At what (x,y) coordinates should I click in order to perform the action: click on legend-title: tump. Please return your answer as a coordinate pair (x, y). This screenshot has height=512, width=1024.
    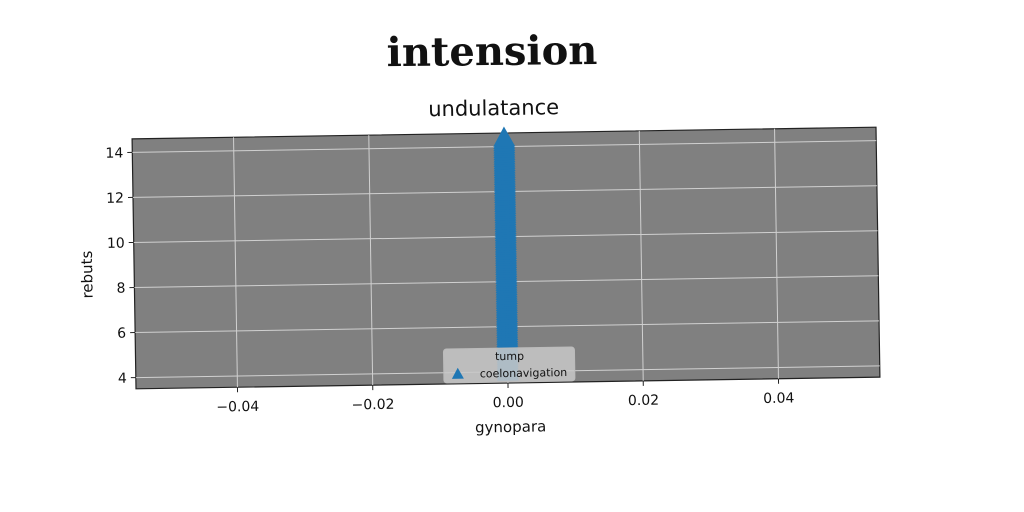
    Looking at the image, I should click on (509, 356).